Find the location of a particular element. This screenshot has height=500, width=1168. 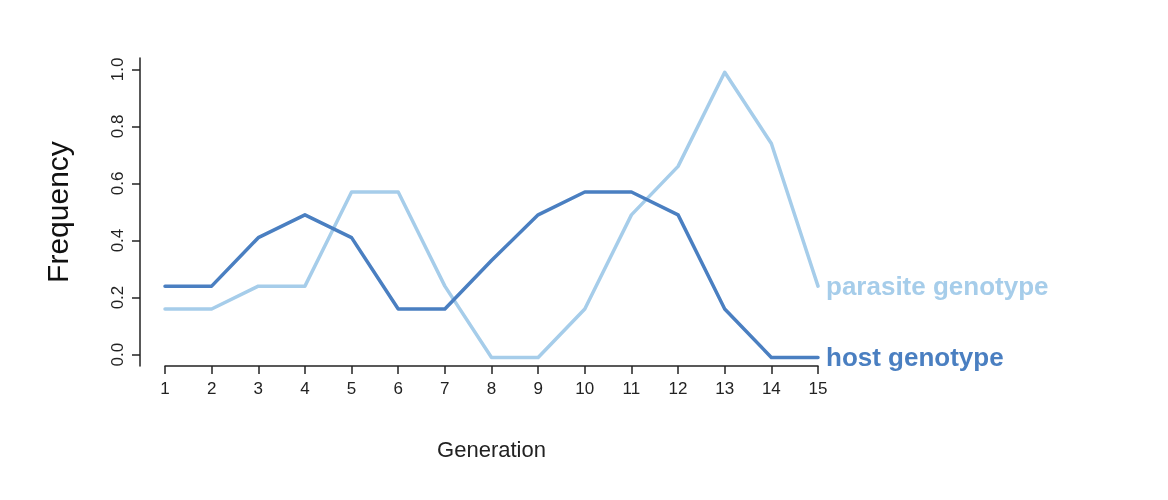

x-tick-label: 15 is located at coordinates (818, 388).